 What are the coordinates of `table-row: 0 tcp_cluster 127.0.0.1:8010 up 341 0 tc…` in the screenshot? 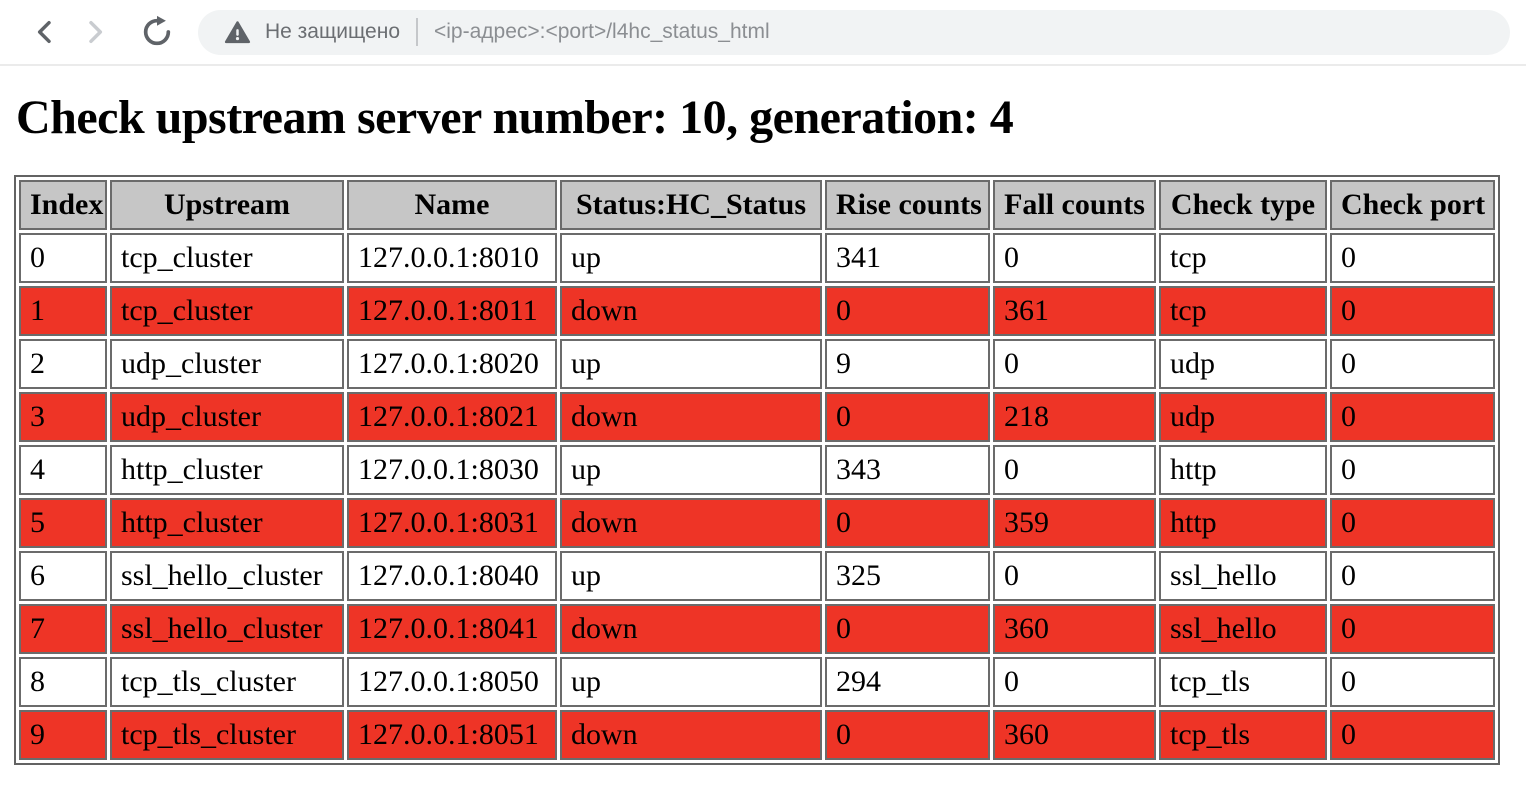 It's located at (757, 258).